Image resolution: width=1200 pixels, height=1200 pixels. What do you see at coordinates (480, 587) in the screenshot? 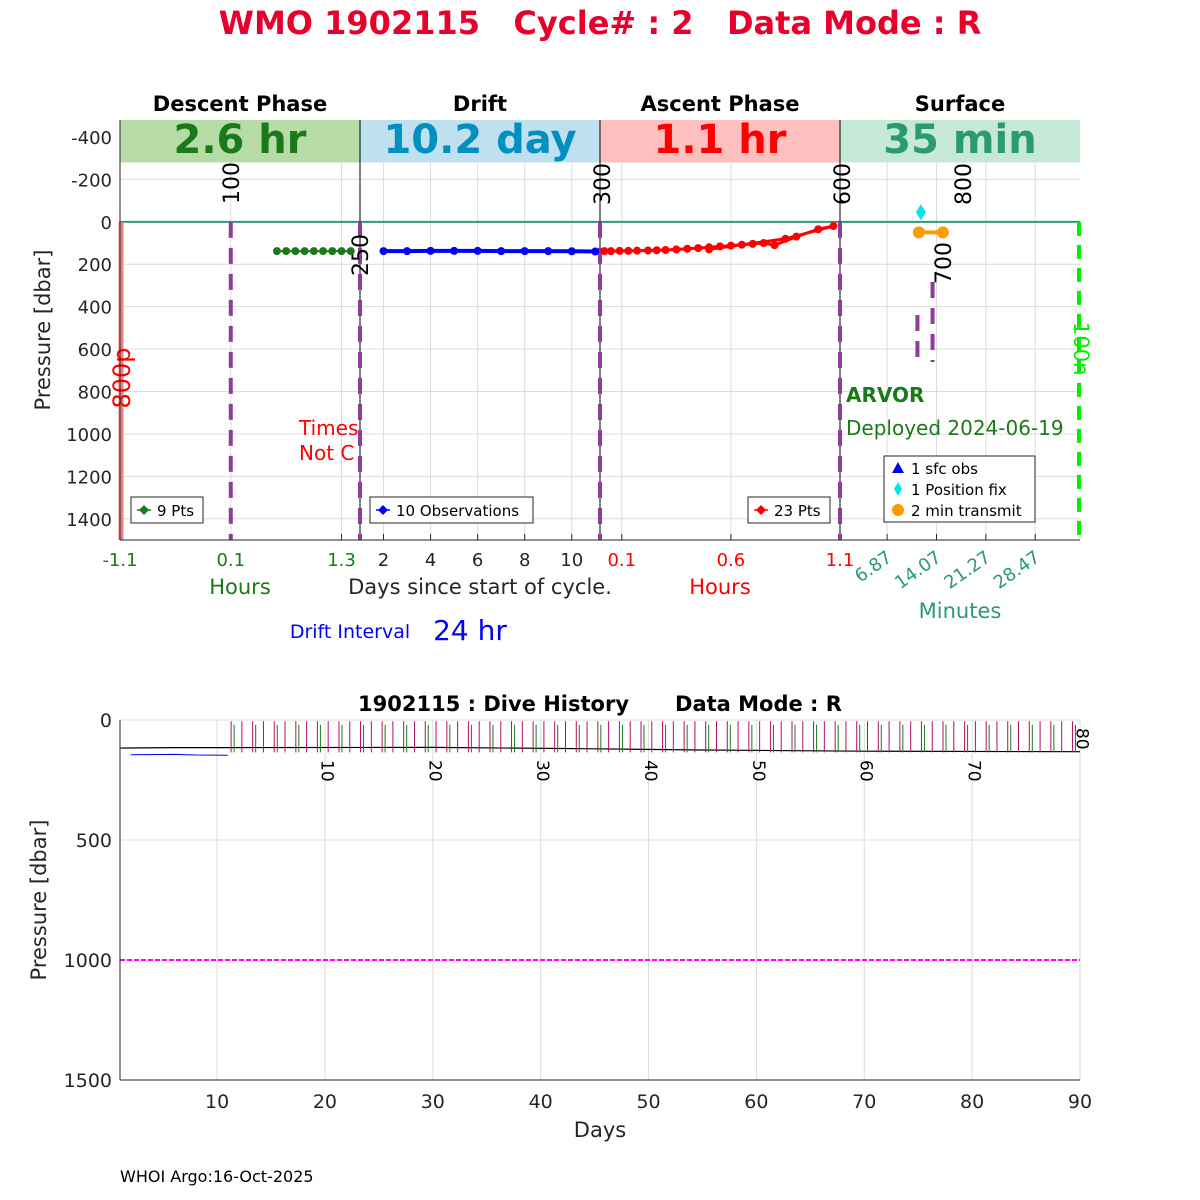
I see `x-axis-label-days: Days since start of cycle.` at bounding box center [480, 587].